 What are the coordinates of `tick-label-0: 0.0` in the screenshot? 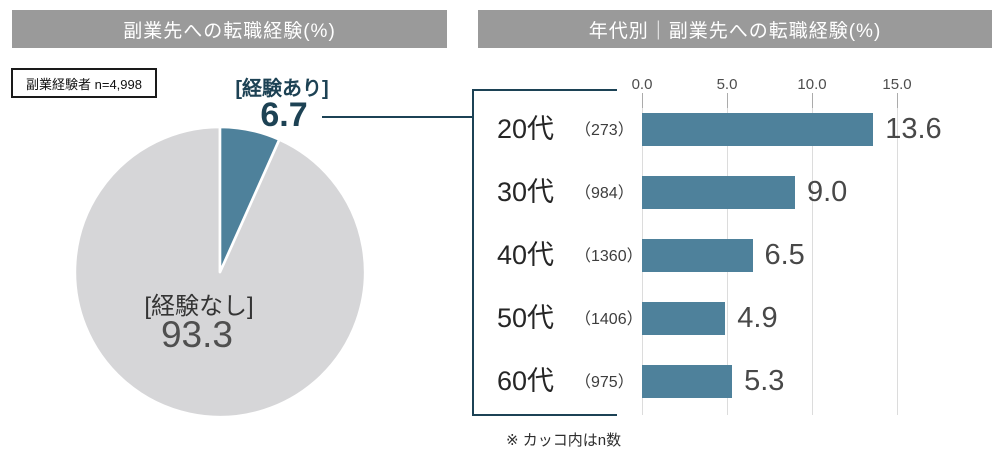 It's located at (642, 84).